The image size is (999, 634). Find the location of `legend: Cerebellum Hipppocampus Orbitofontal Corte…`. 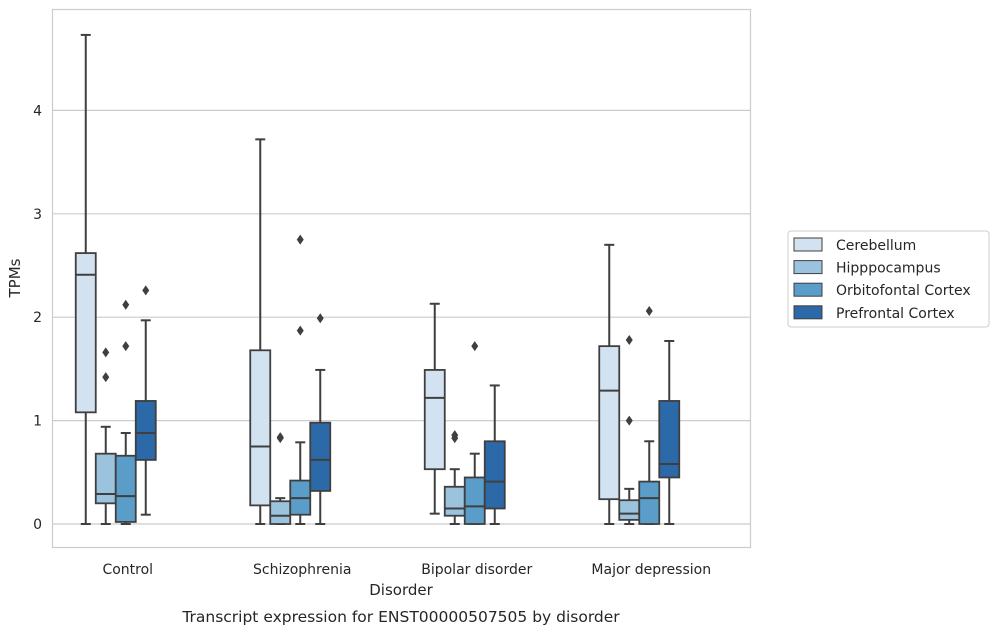

legend: Cerebellum Hipppocampus Orbitofontal Corte… is located at coordinates (888, 279).